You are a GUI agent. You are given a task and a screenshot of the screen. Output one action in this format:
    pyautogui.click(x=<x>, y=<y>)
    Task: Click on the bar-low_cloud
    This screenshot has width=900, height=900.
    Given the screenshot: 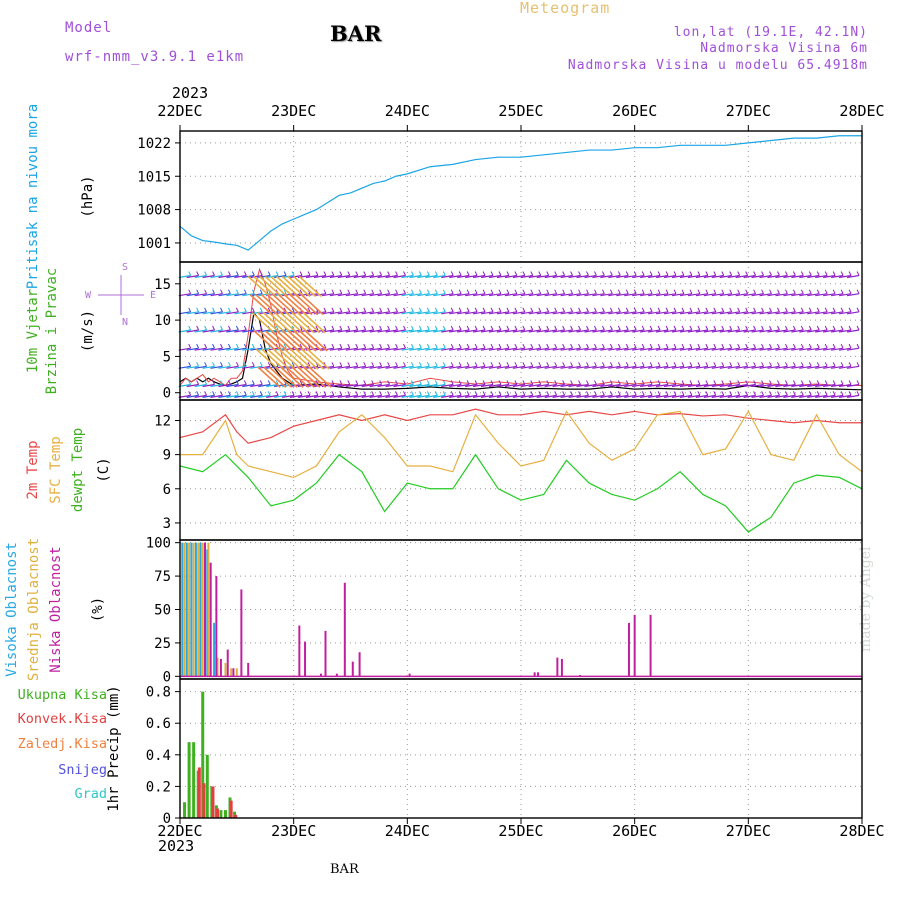 What is the action you would take?
    pyautogui.click(x=248, y=669)
    